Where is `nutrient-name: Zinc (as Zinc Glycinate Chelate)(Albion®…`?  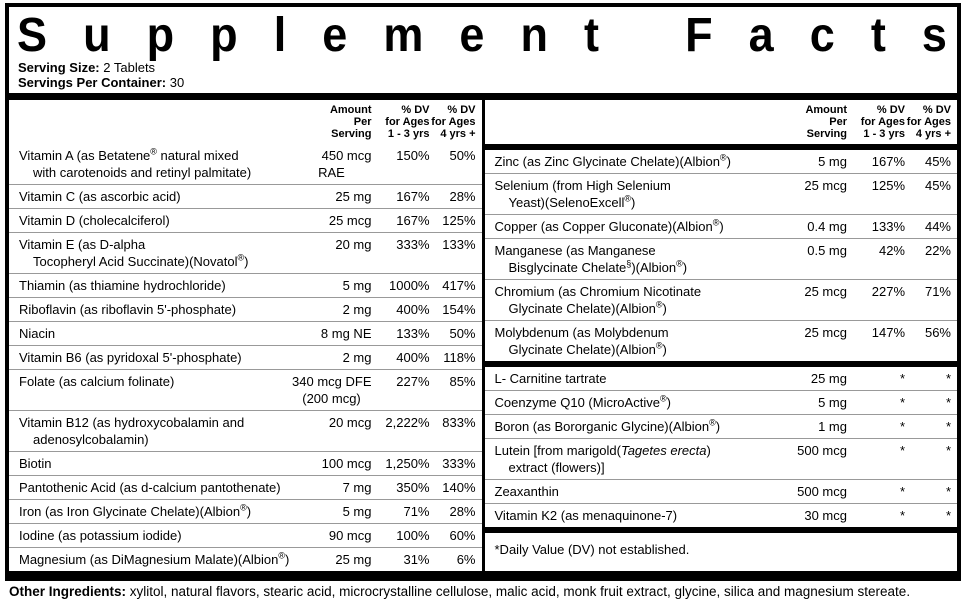 nutrient-name: Zinc (as Zinc Glycinate Chelate)(Albion®… is located at coordinates (626, 161).